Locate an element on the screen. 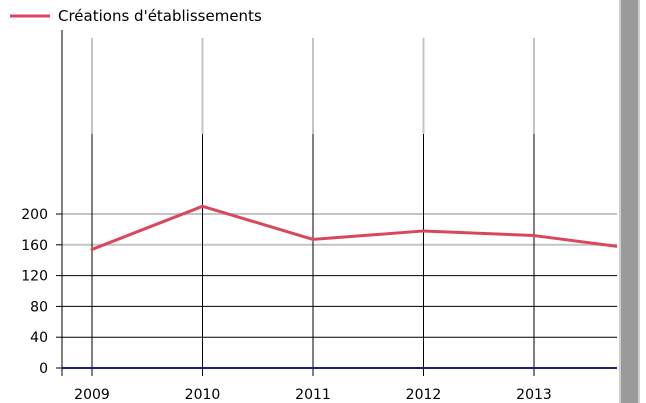 The height and width of the screenshot is (403, 646). series-line is located at coordinates (354, 227).